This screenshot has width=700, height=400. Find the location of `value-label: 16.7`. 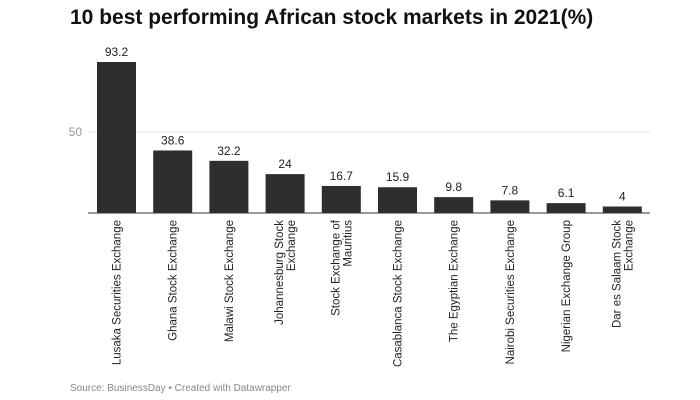

value-label: 16.7 is located at coordinates (342, 176).